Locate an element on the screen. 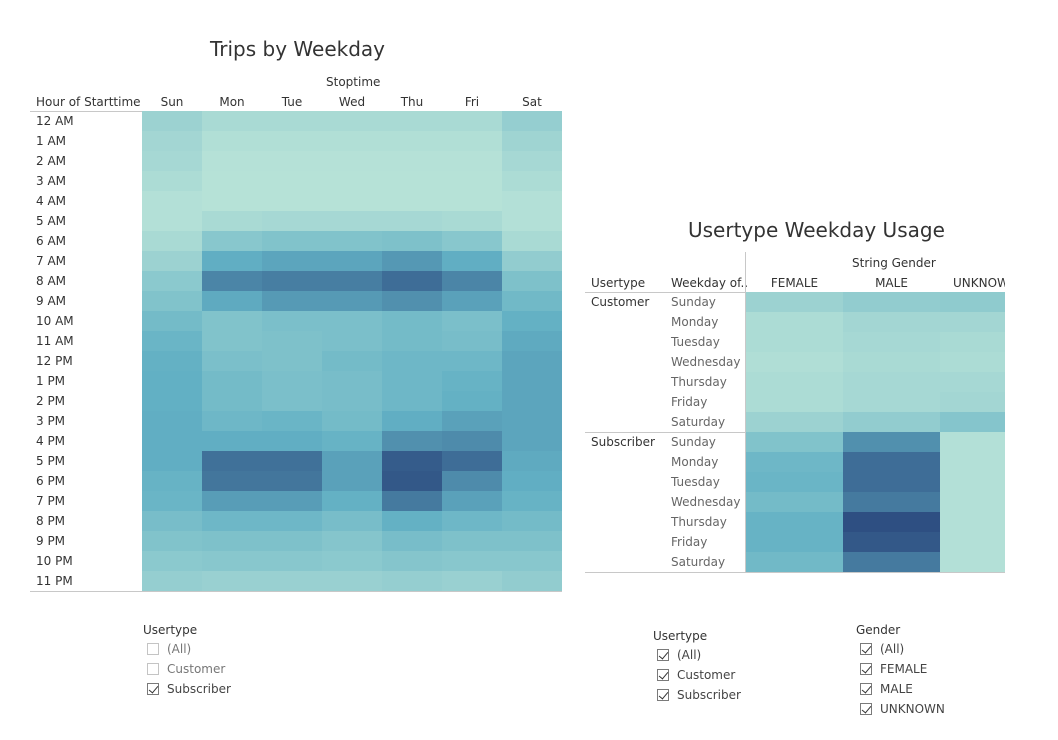 This screenshot has width=1058, height=740. heatmap-cell-4am-mon is located at coordinates (232, 201).